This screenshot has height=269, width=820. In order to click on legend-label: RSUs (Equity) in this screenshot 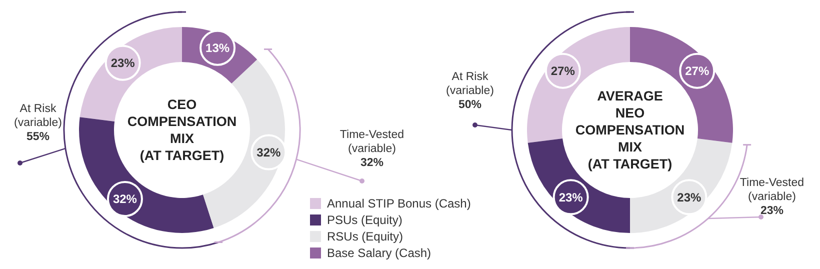, I will do `click(365, 237)`.